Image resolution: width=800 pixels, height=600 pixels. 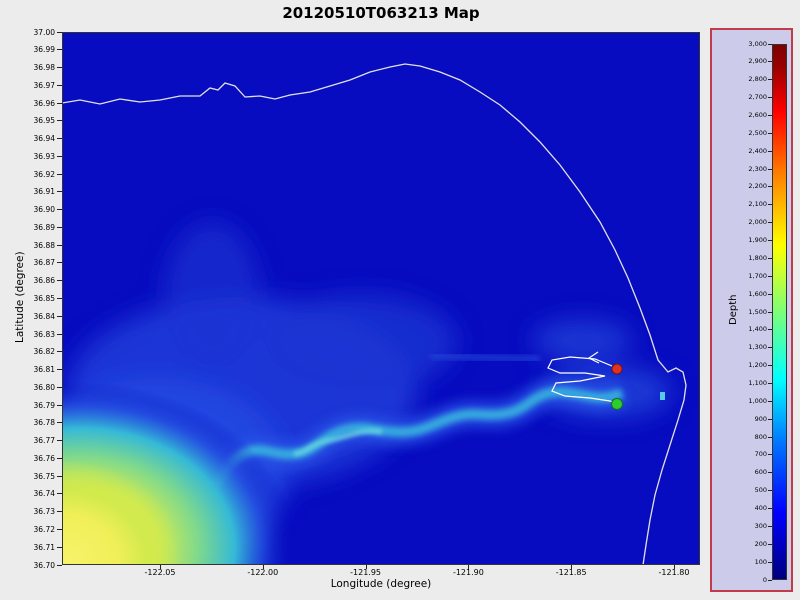 What do you see at coordinates (757, 275) in the screenshot?
I see `colorbar-tick-label: 1,700` at bounding box center [757, 275].